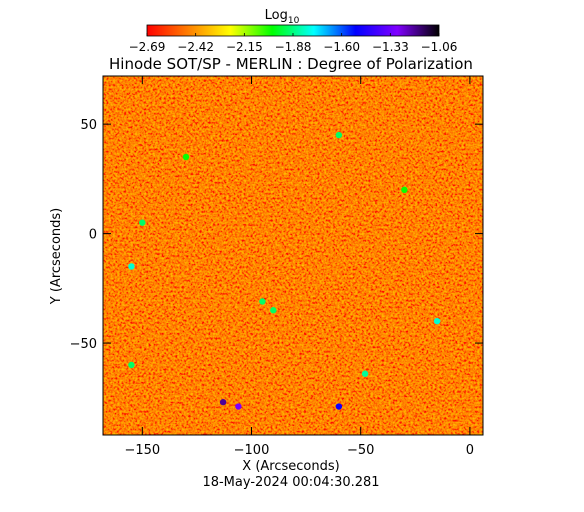 The image size is (584, 512). What do you see at coordinates (282, 17) in the screenshot?
I see `colorbar-label: Log10` at bounding box center [282, 17].